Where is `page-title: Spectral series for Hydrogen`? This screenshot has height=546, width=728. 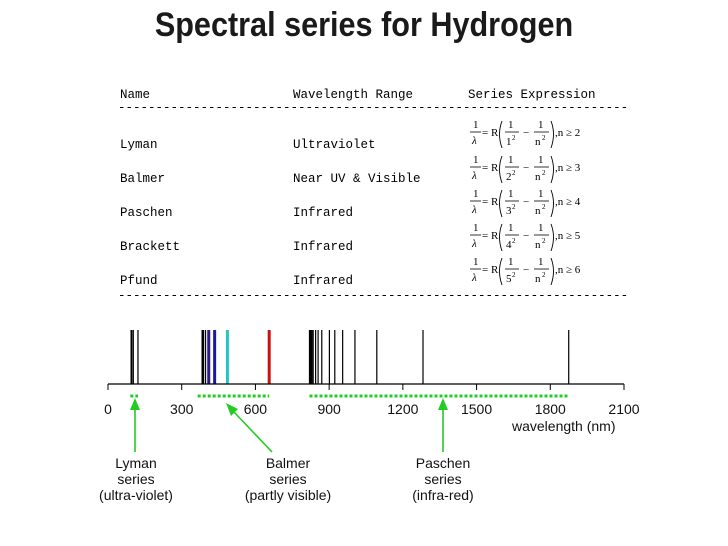 page-title: Spectral series for Hydrogen is located at coordinates (364, 25).